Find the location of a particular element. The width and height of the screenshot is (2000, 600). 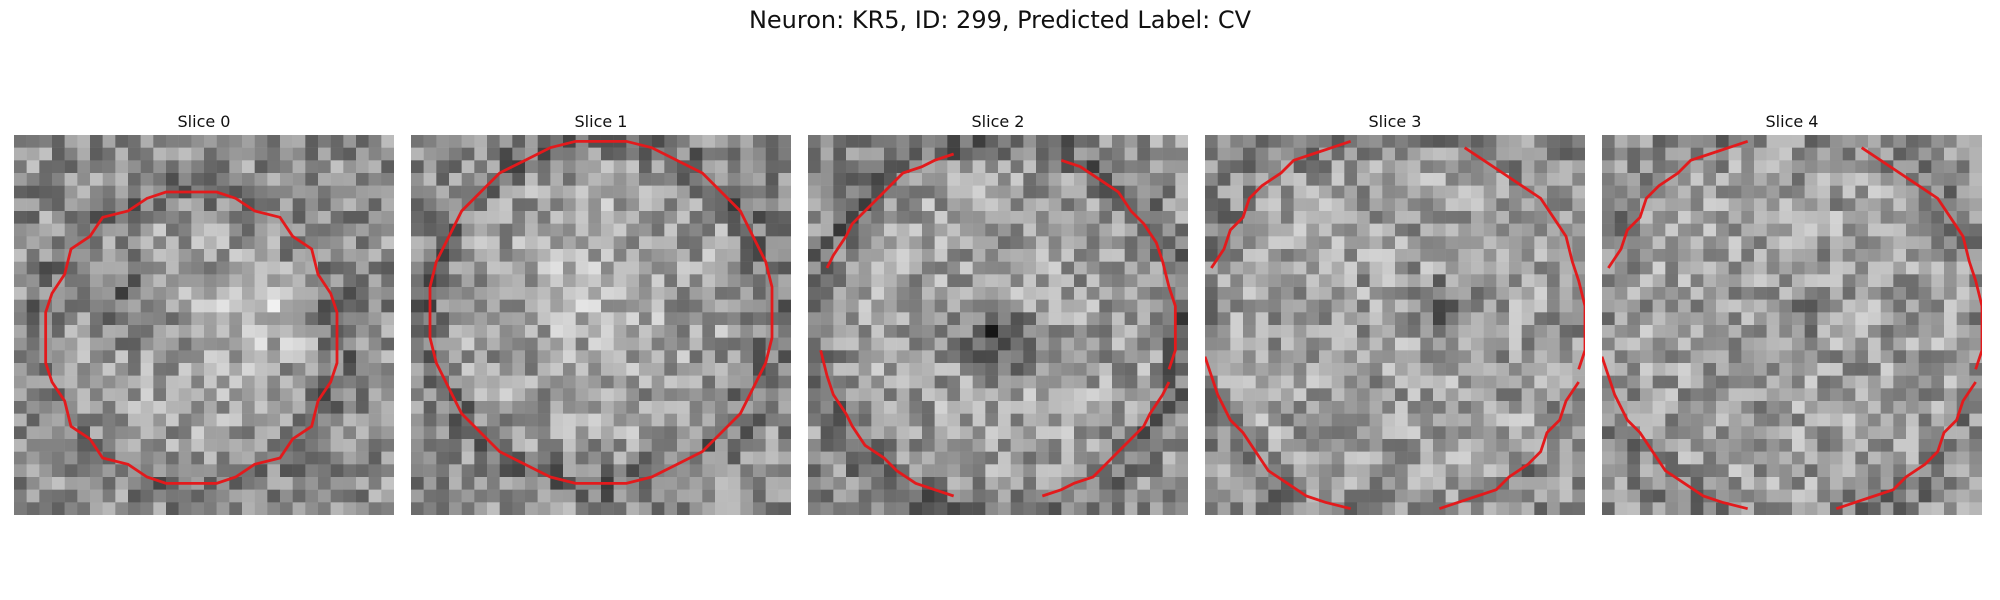

segmentation-contour-4-d is located at coordinates (1675, 433).